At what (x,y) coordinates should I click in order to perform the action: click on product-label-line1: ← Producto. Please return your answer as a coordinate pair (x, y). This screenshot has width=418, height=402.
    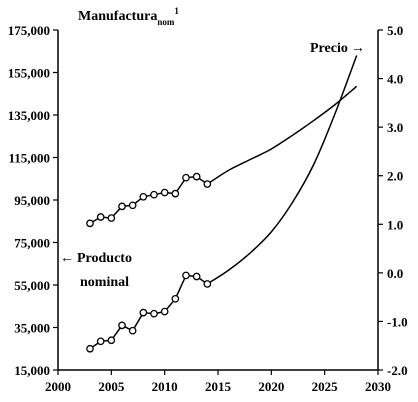
    Looking at the image, I should click on (96, 258).